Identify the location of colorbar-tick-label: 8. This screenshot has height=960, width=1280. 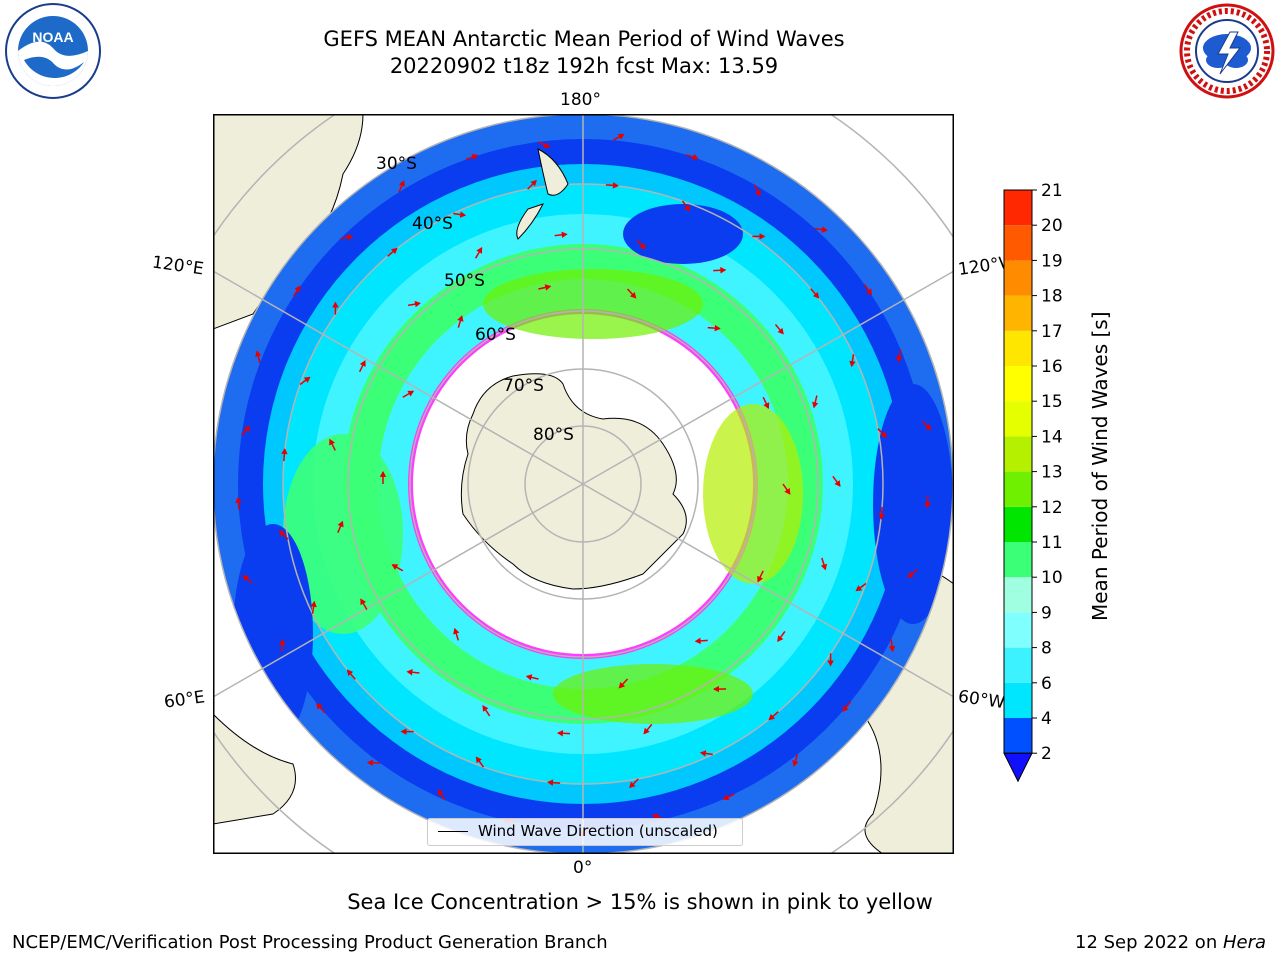
(1046, 649).